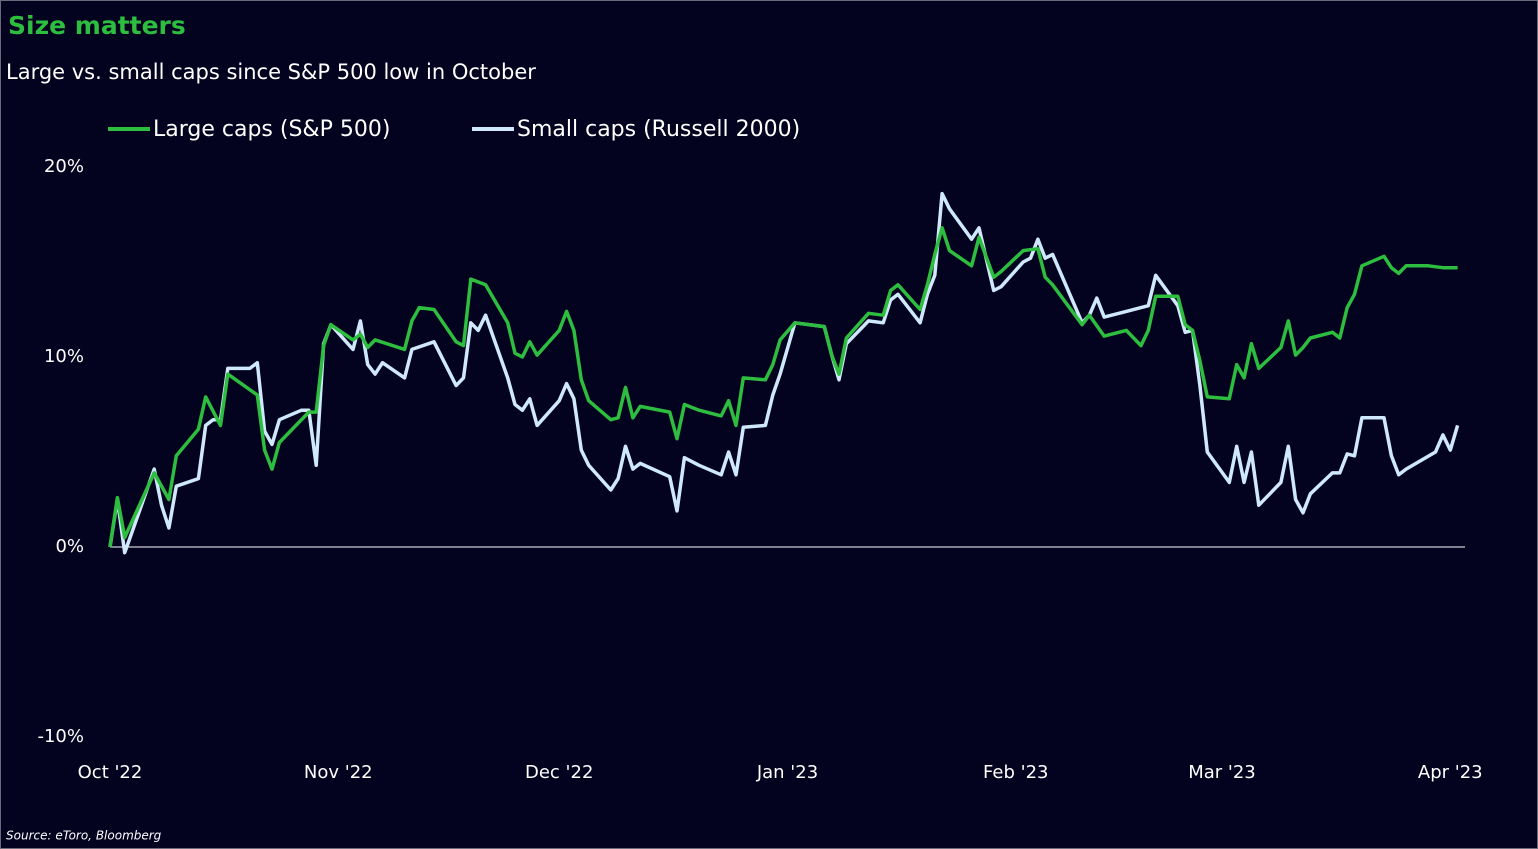  Describe the element at coordinates (64, 356) in the screenshot. I see `y-tick-label: 10%` at that location.